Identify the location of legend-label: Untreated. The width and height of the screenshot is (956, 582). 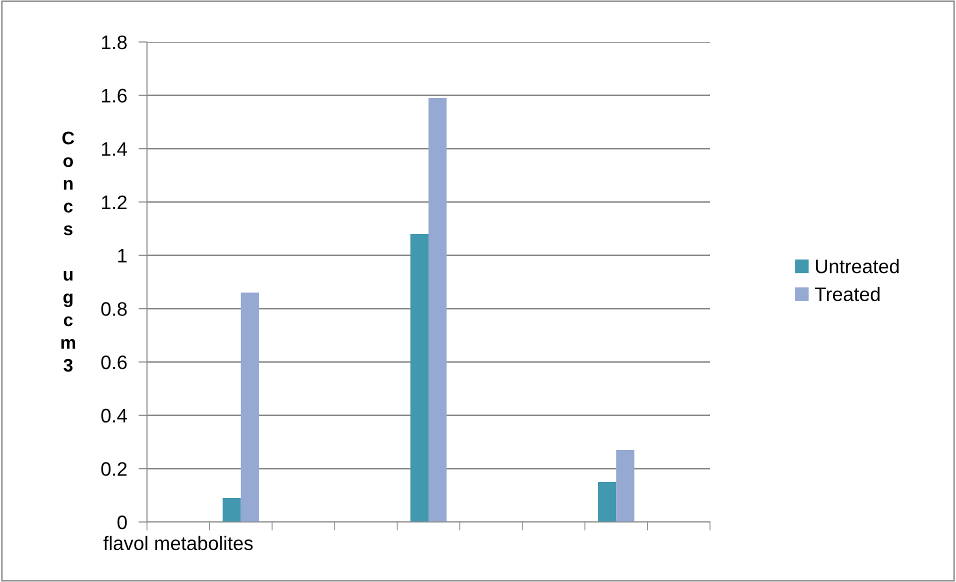
(857, 266).